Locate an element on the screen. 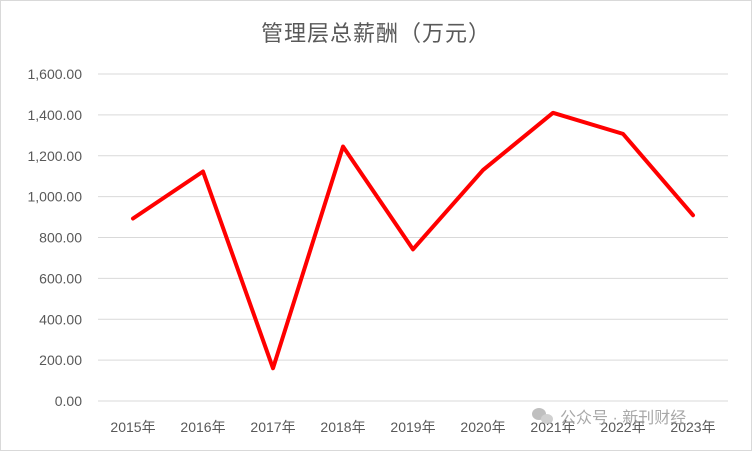 Image resolution: width=752 pixels, height=451 pixels. watermark-text: 公众号 · 新刊财经 is located at coordinates (623, 418).